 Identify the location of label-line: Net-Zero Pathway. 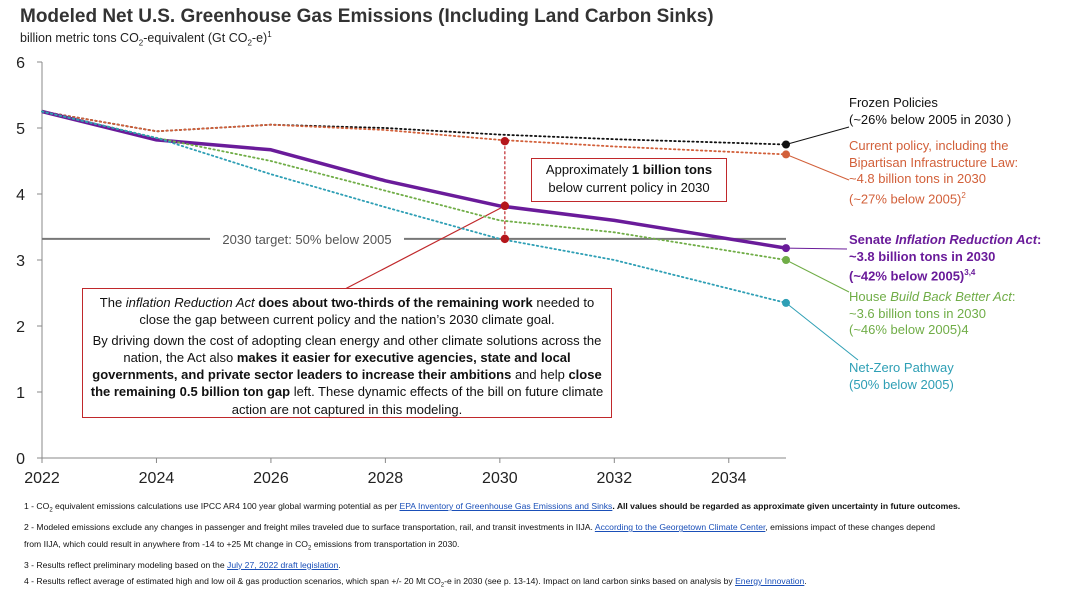
(901, 367).